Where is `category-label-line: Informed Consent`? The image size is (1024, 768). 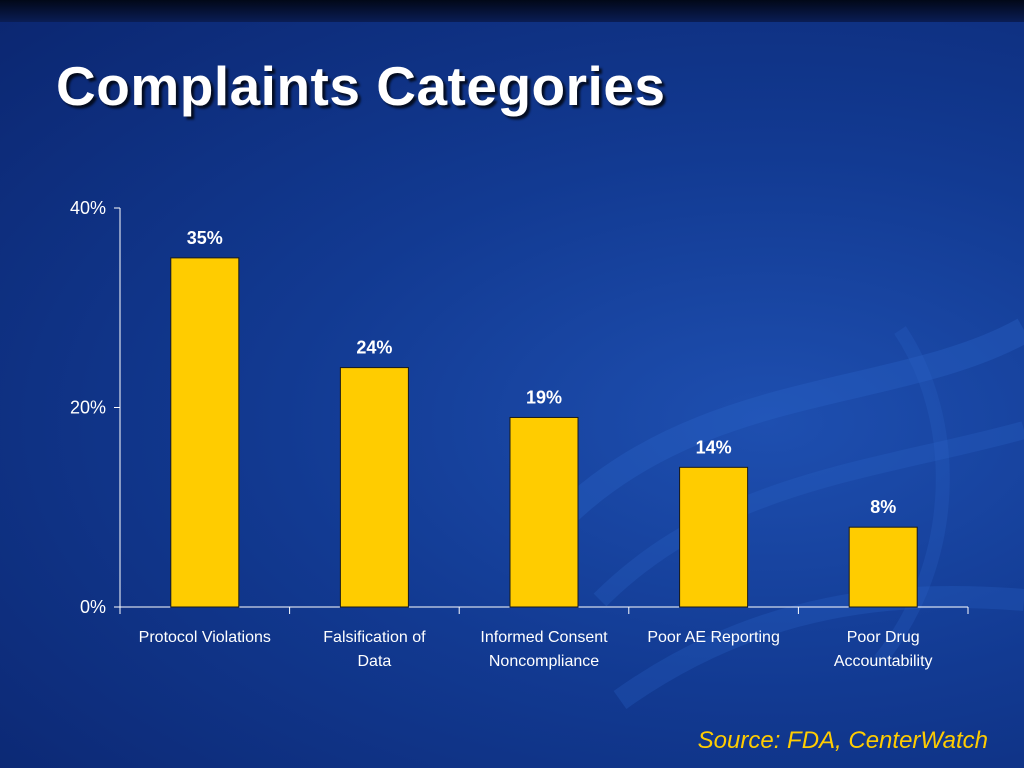 category-label-line: Informed Consent is located at coordinates (544, 637).